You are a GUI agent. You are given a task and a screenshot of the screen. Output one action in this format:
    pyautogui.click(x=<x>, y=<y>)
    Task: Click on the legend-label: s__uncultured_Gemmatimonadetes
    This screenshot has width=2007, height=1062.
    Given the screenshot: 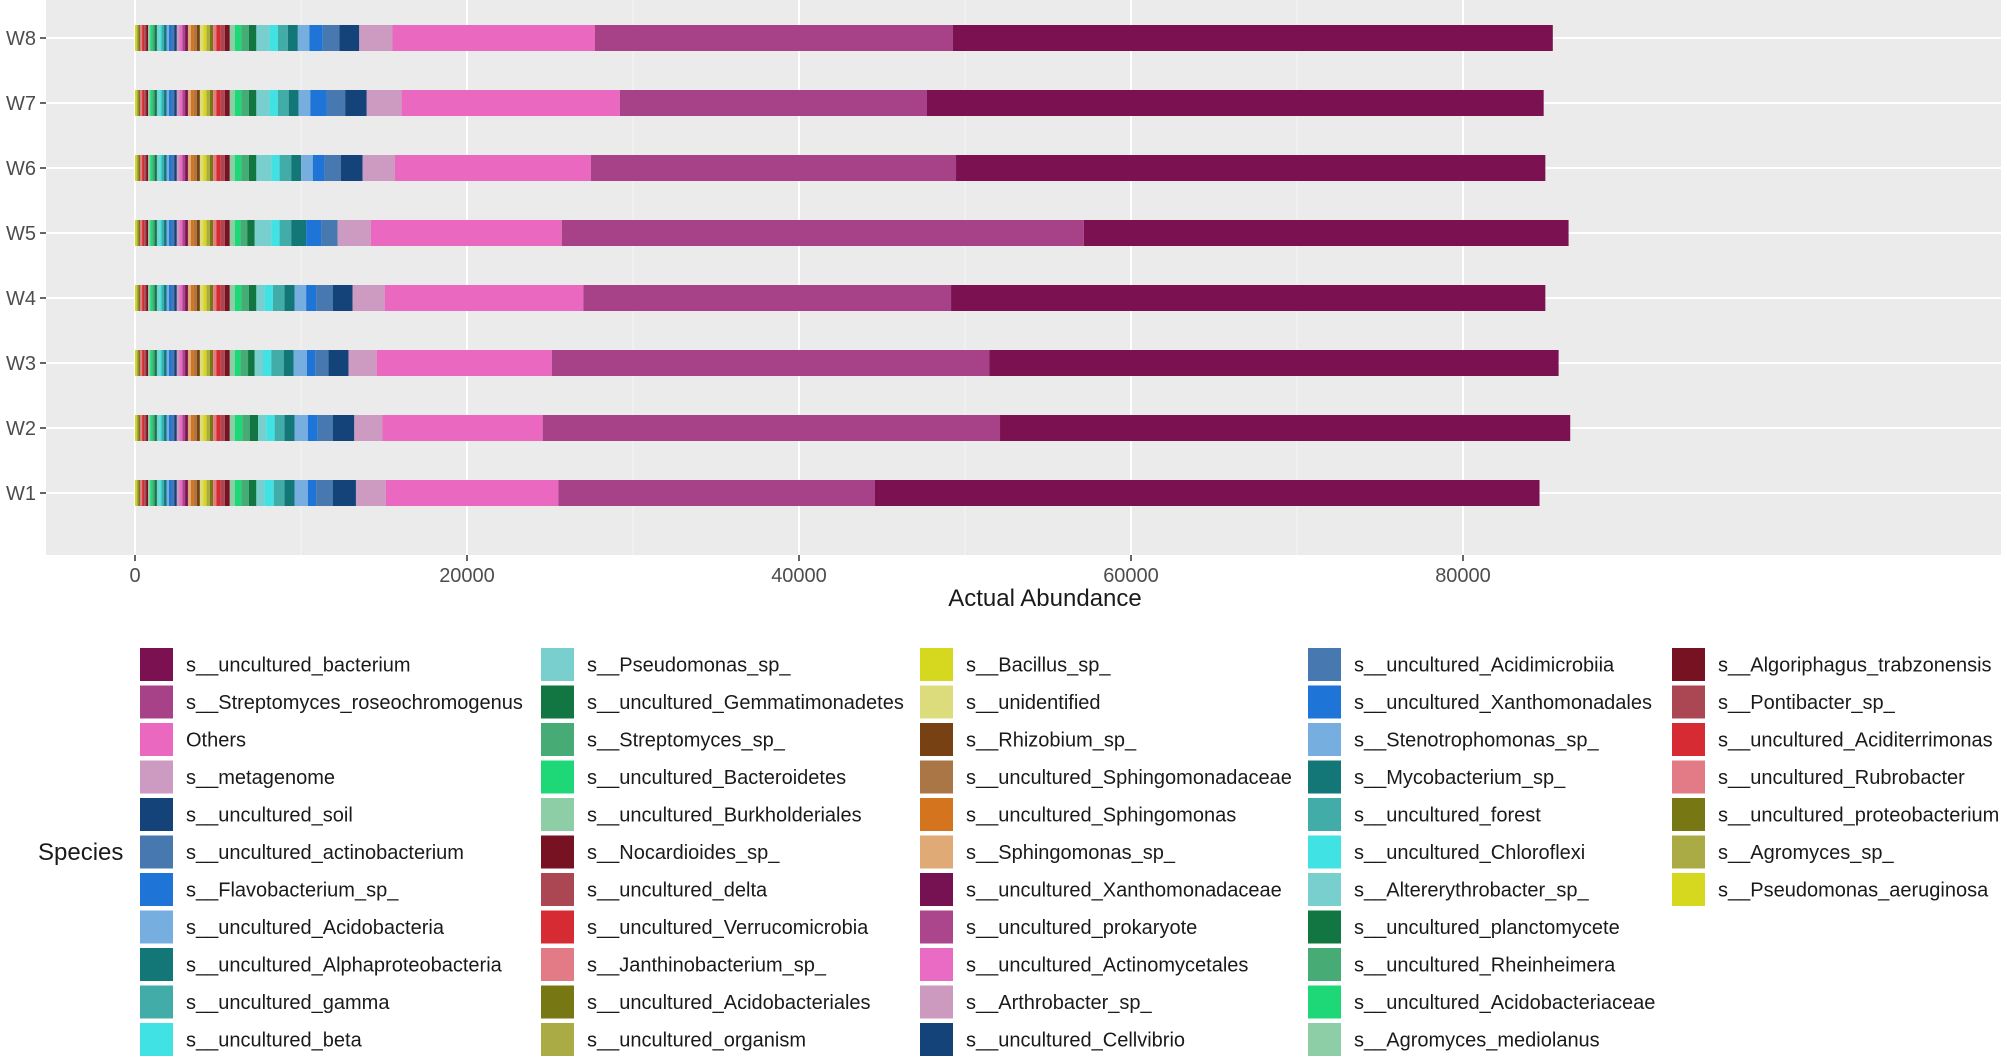 What is the action you would take?
    pyautogui.click(x=745, y=703)
    